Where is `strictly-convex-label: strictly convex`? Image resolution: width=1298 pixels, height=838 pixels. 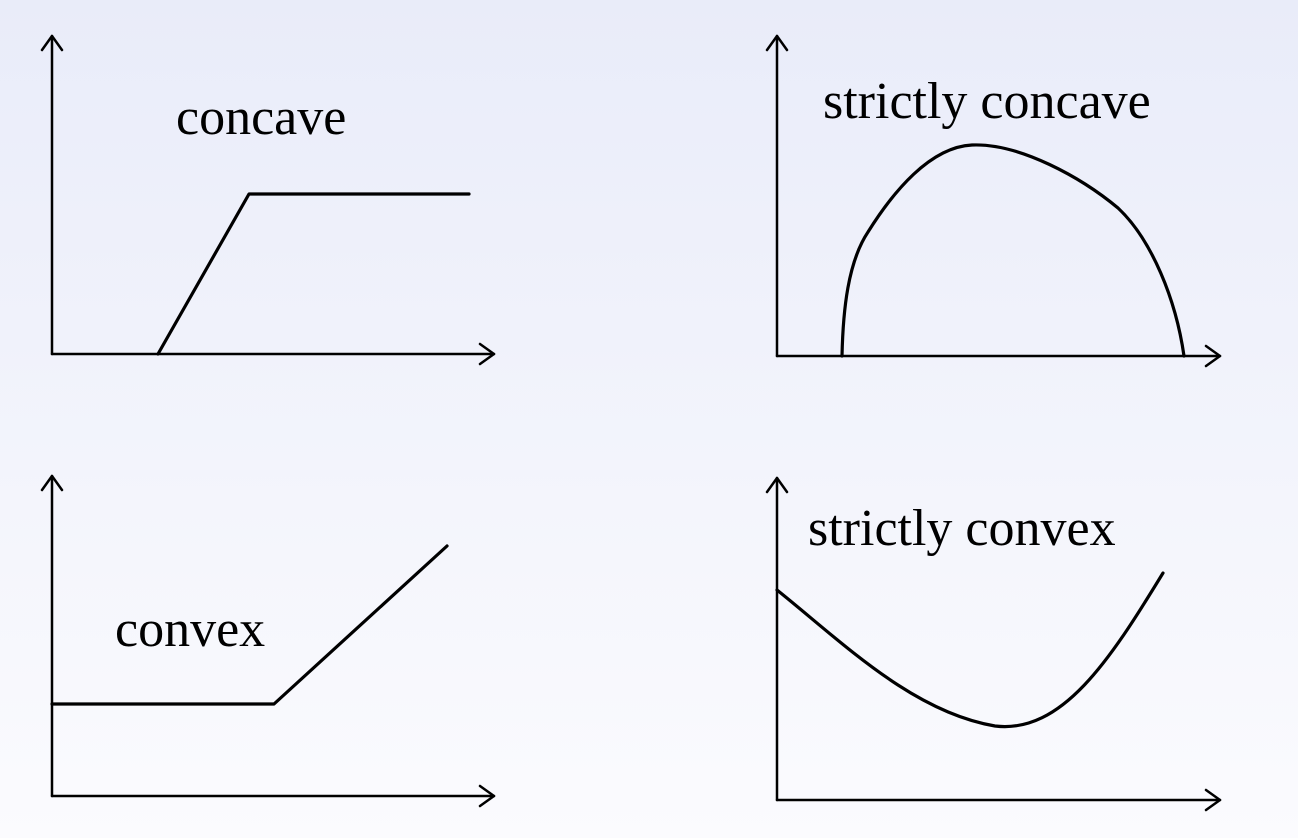
strictly-convex-label: strictly convex is located at coordinates (962, 528).